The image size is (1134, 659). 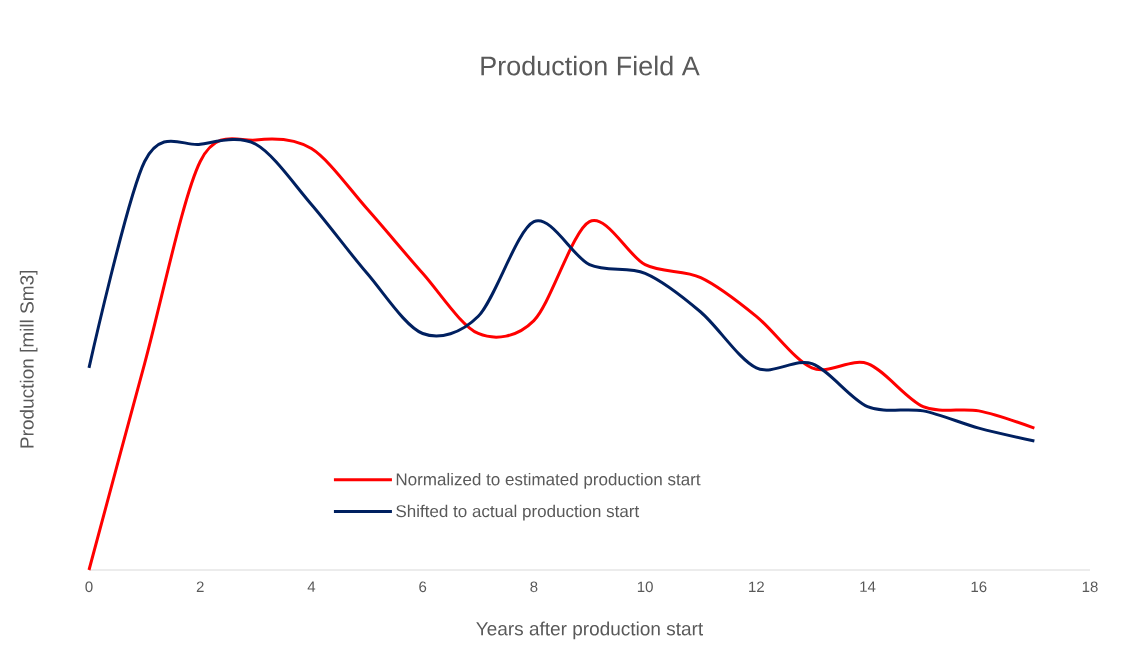 What do you see at coordinates (590, 65) in the screenshot?
I see `chart-title: Production Field A` at bounding box center [590, 65].